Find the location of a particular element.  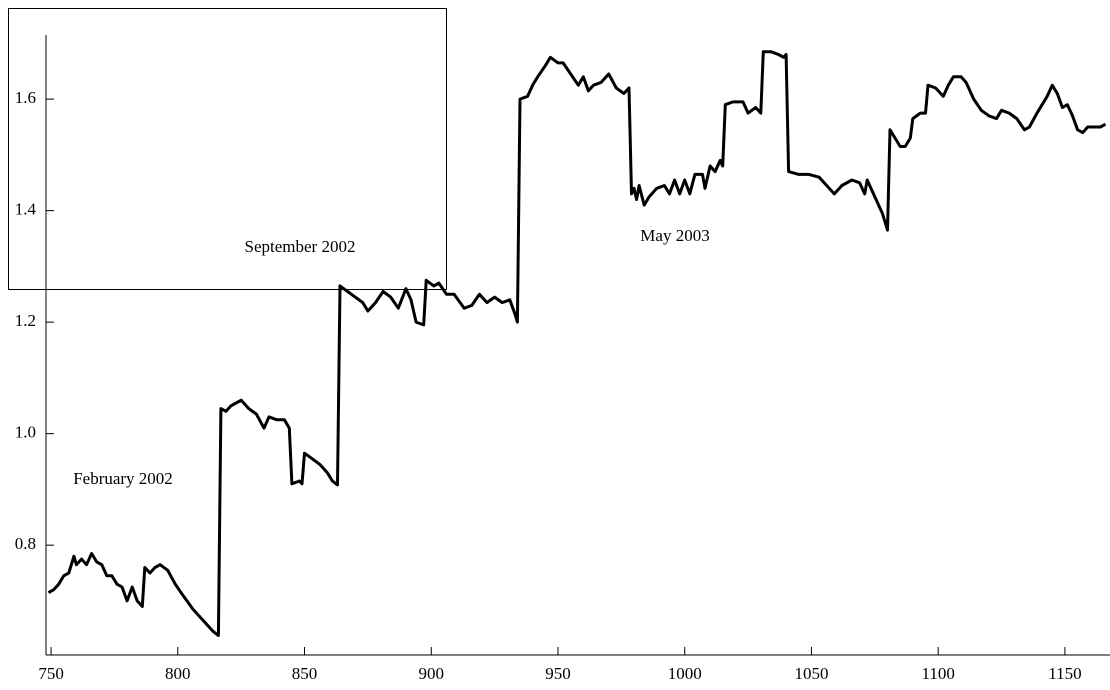

y-tick-label: 1.4 is located at coordinates (26, 209).